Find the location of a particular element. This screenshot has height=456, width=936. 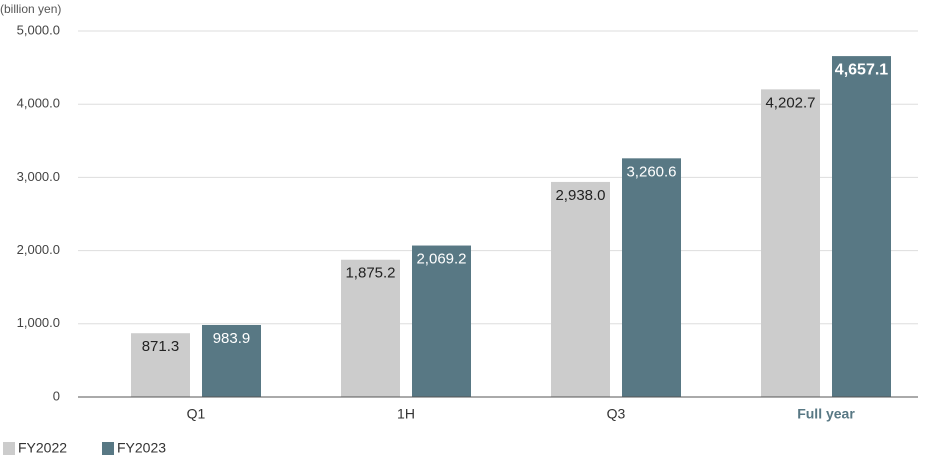

x-tick-label: 1H is located at coordinates (406, 414).